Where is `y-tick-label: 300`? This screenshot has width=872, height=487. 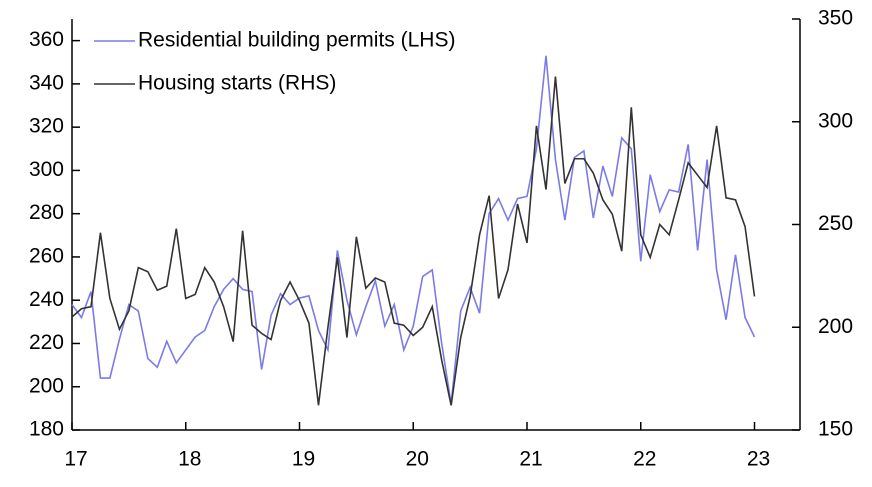 y-tick-label: 300 is located at coordinates (46, 169).